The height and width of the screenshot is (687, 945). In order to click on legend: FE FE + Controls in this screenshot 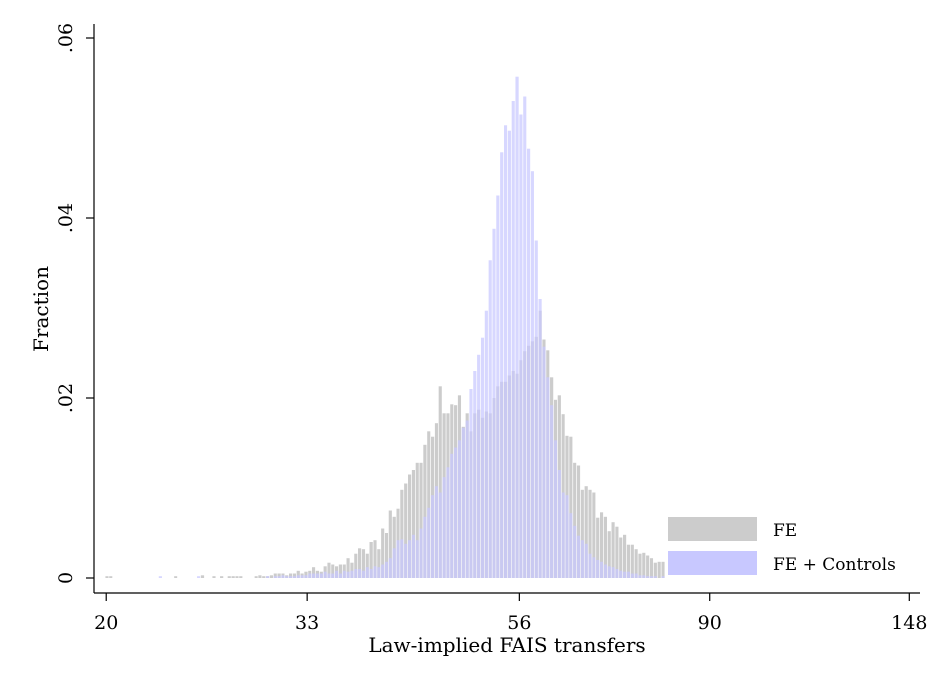, I will do `click(782, 546)`.